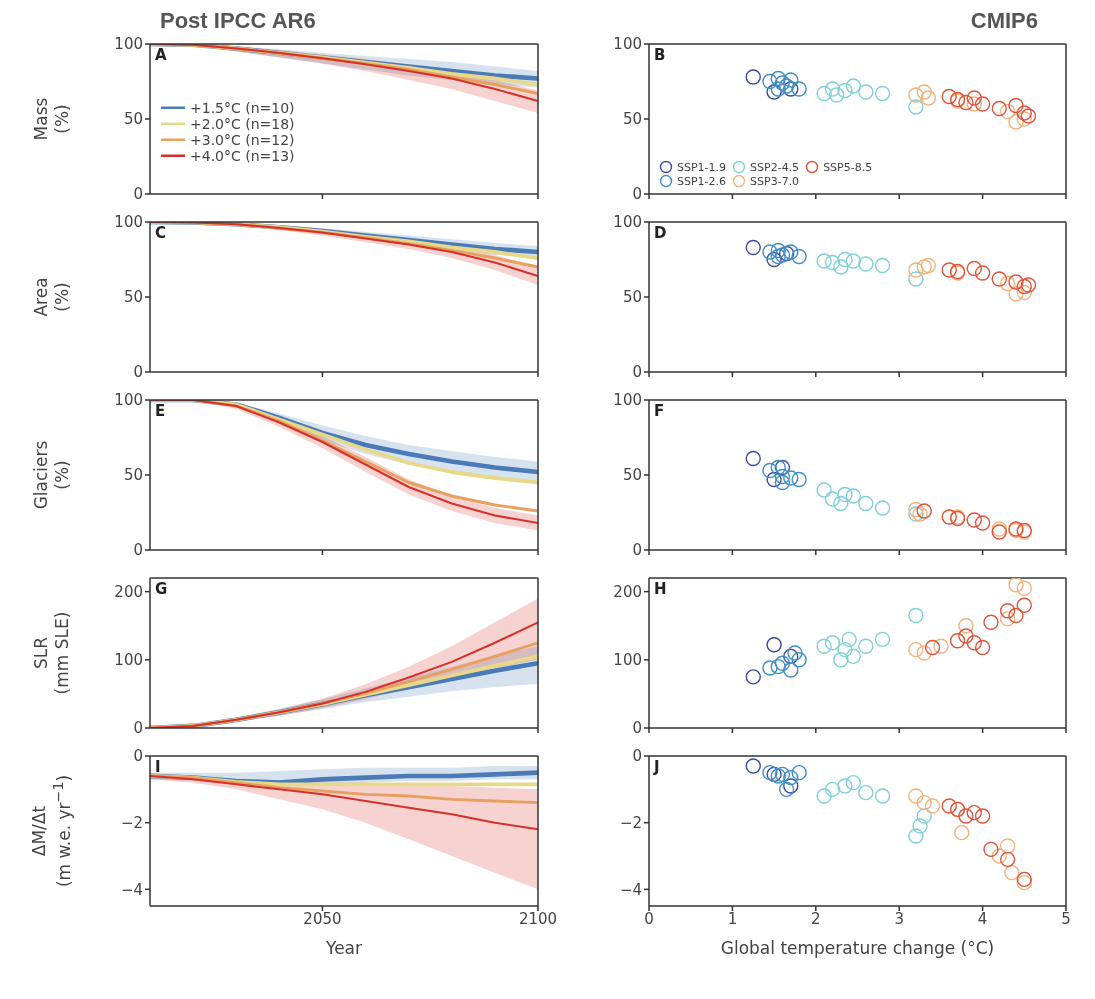  What do you see at coordinates (816, 918) in the screenshot?
I see `x-tick-label: 2` at bounding box center [816, 918].